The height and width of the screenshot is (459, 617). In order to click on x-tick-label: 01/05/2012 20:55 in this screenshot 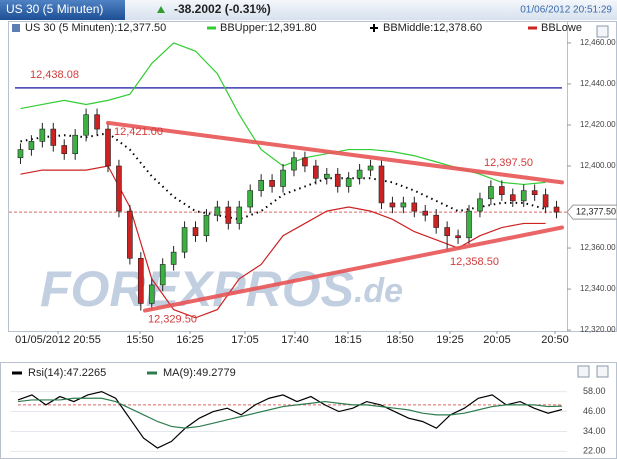, I will do `click(58, 340)`.